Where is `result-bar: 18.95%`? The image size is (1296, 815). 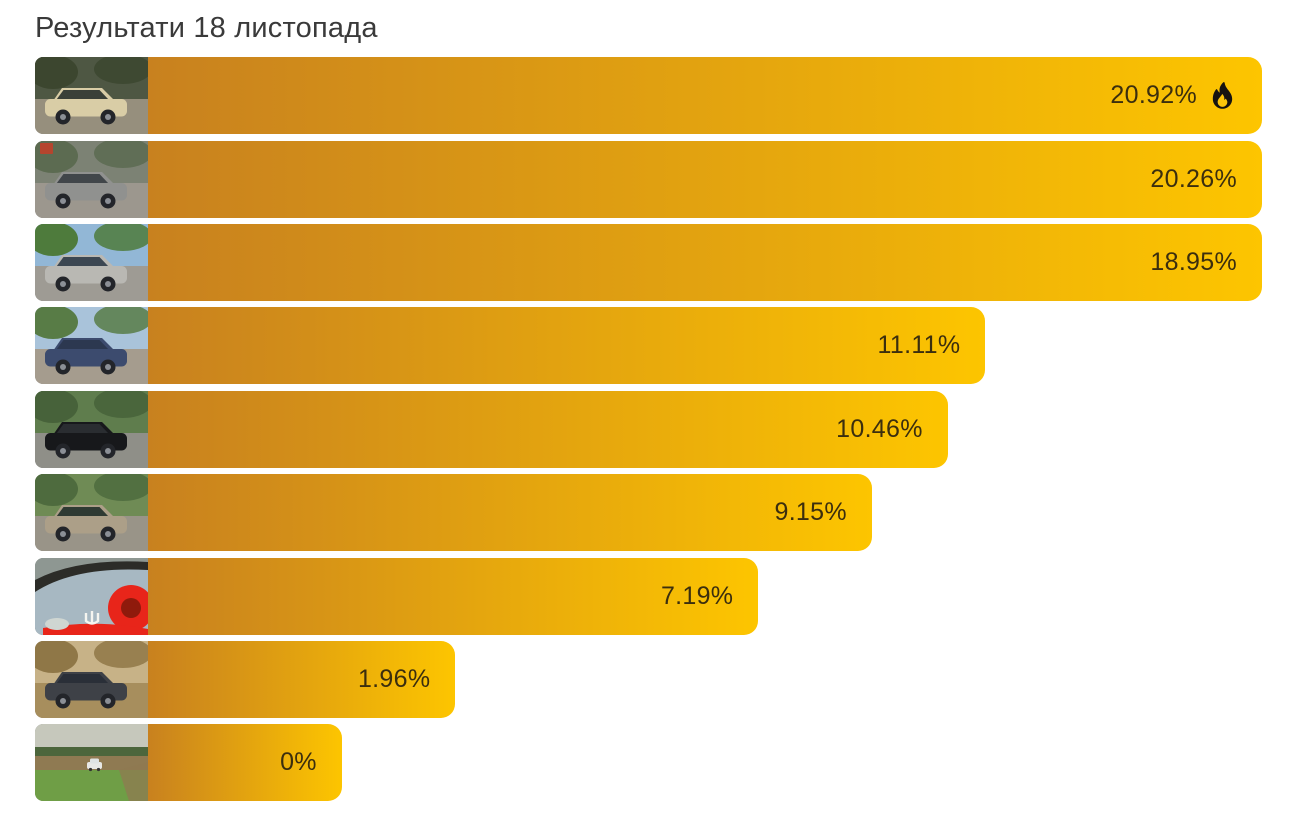 result-bar: 18.95% is located at coordinates (705, 263).